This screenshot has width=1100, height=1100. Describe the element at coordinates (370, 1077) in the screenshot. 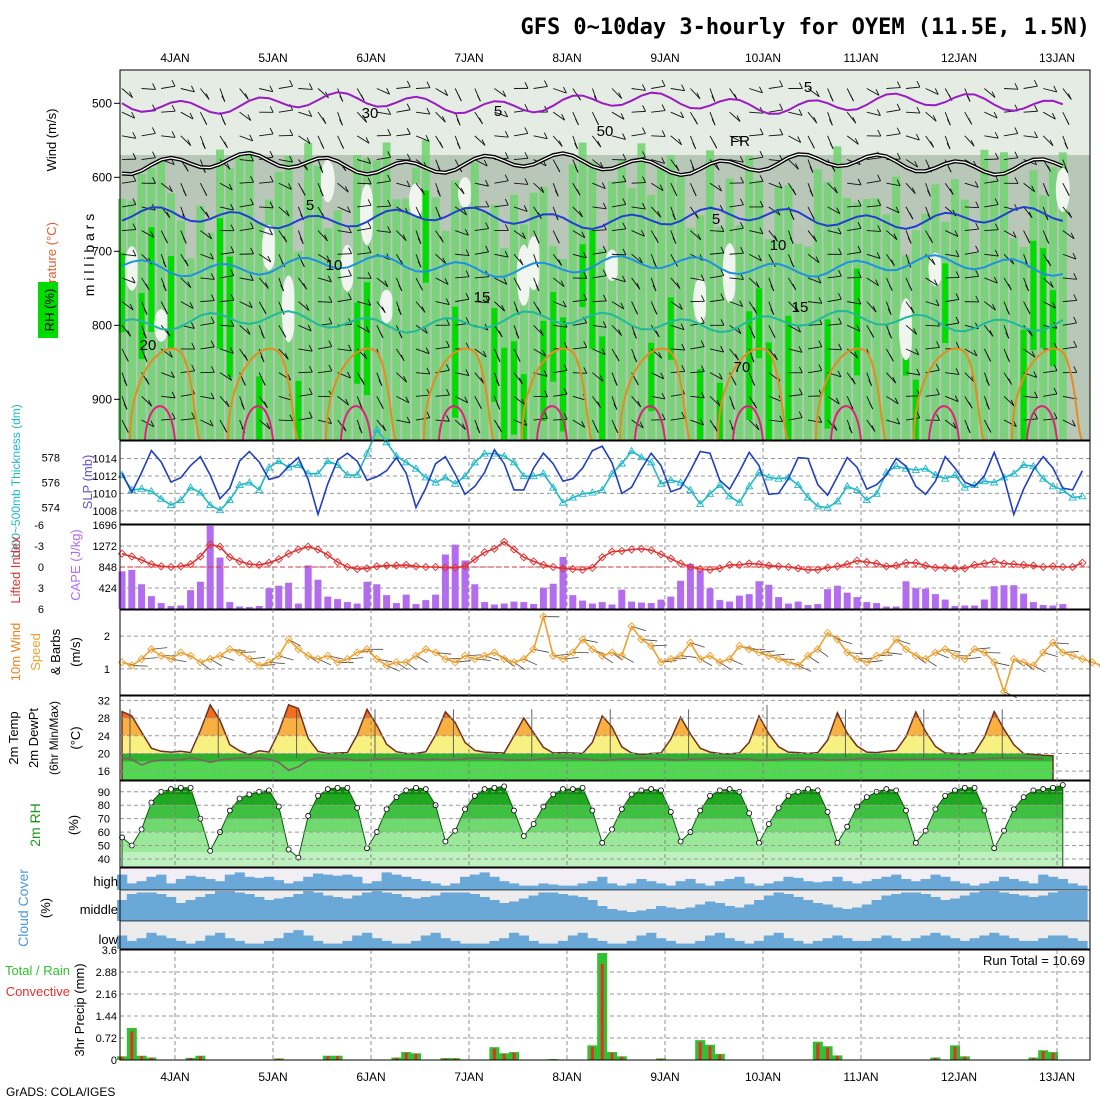

I see `date-label-bottom: 6JAN` at that location.